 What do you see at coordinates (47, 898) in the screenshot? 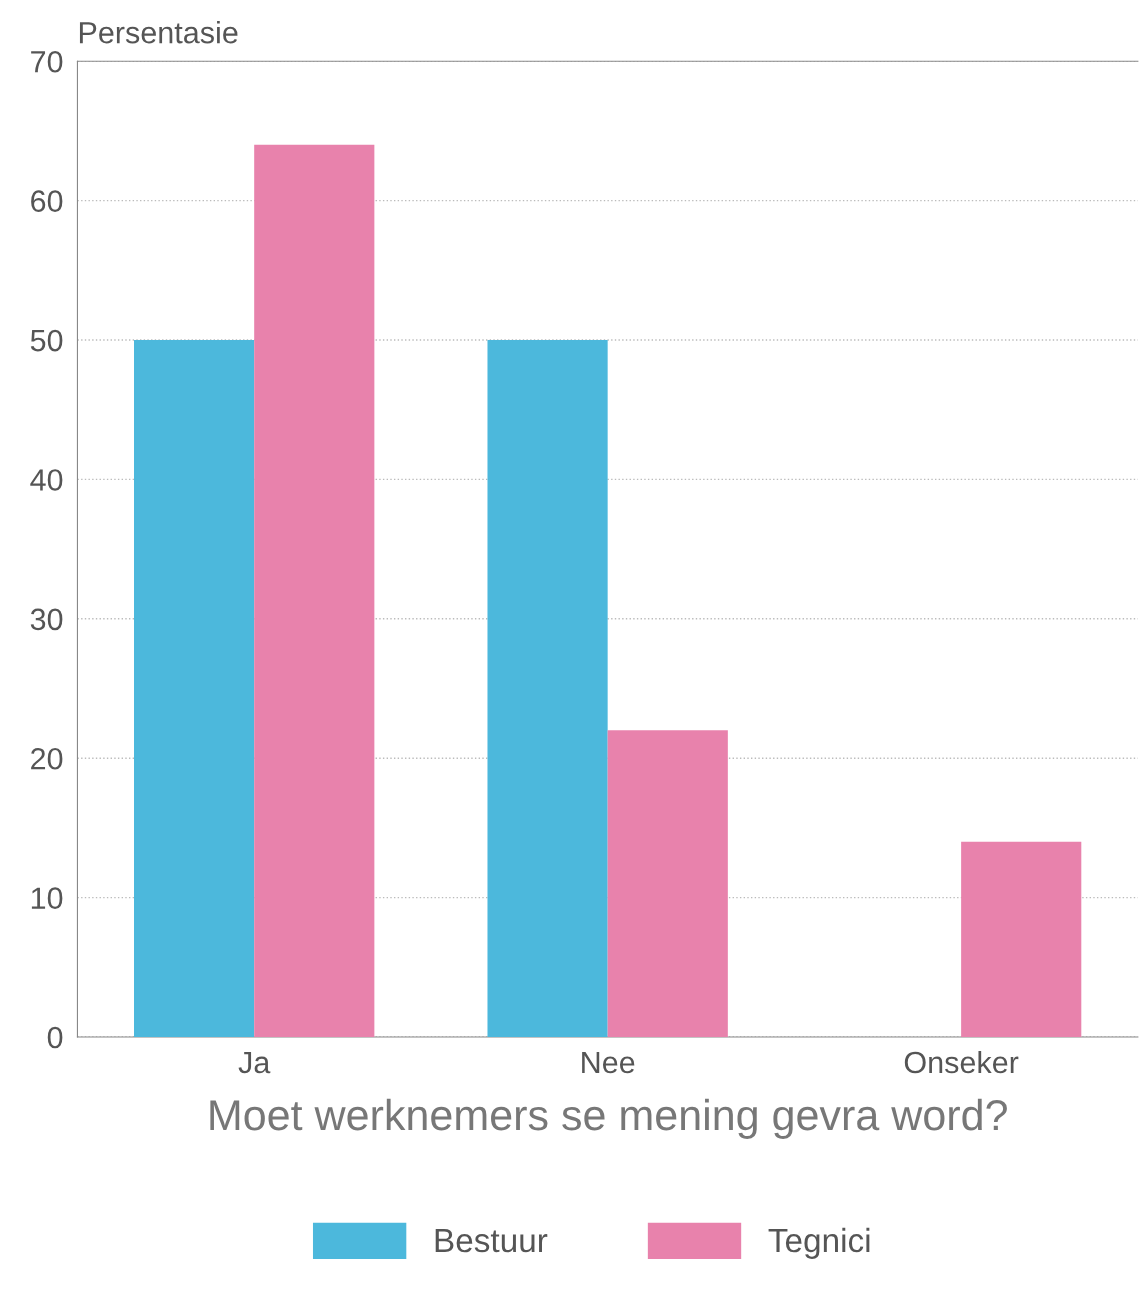
I see `y-tick-label: 10` at bounding box center [47, 898].